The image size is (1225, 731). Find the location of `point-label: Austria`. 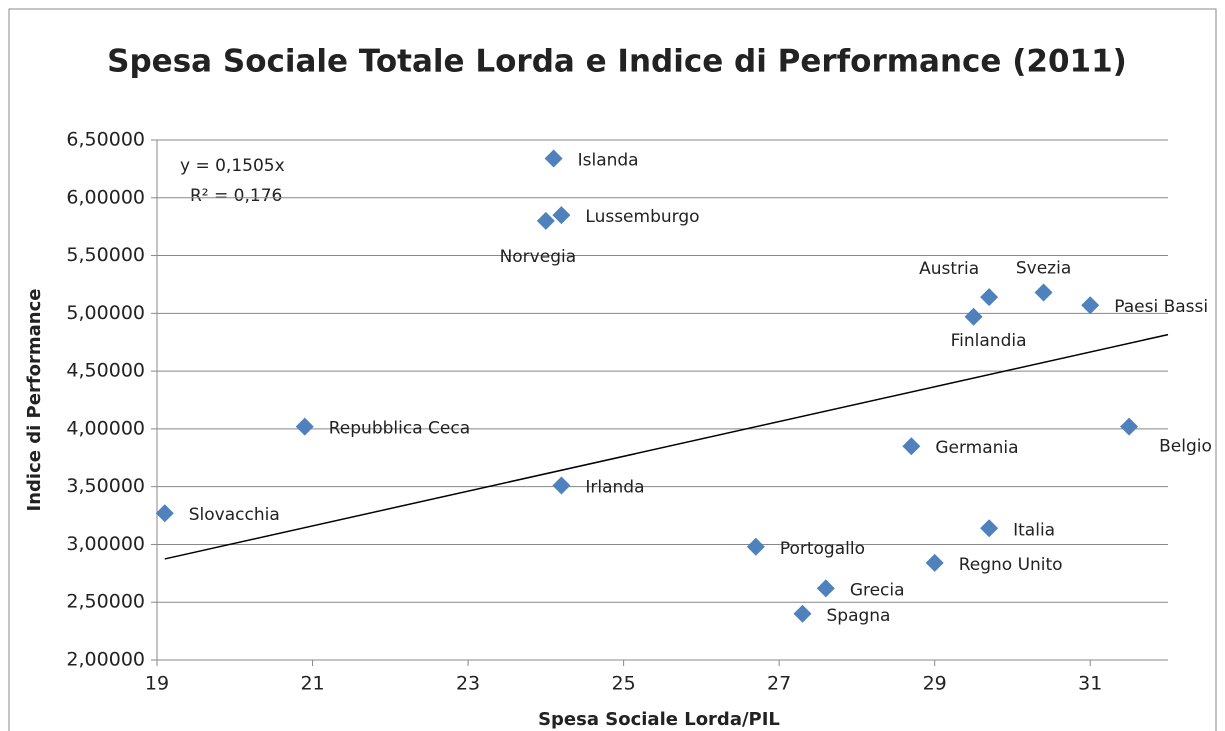

point-label: Austria is located at coordinates (949, 269).